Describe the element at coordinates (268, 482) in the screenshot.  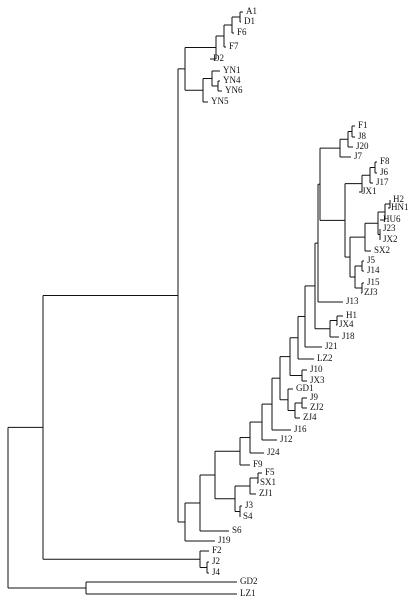
I see `leaf-label: SX1` at that location.